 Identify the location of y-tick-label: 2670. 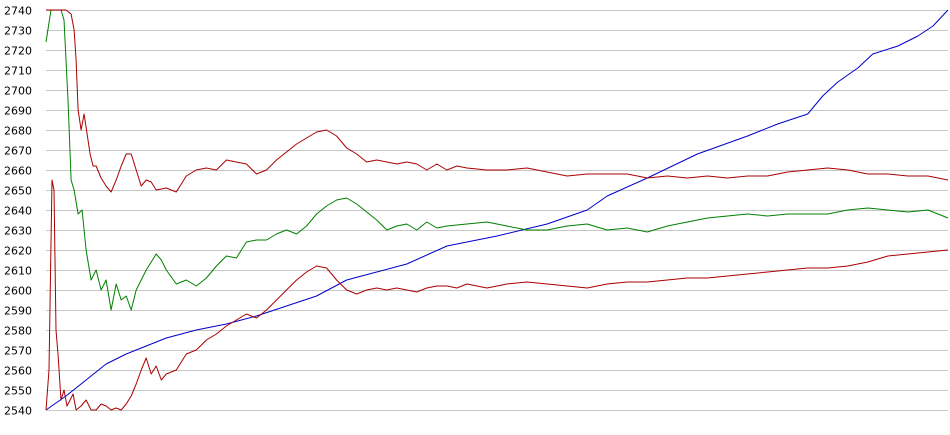
(18, 151).